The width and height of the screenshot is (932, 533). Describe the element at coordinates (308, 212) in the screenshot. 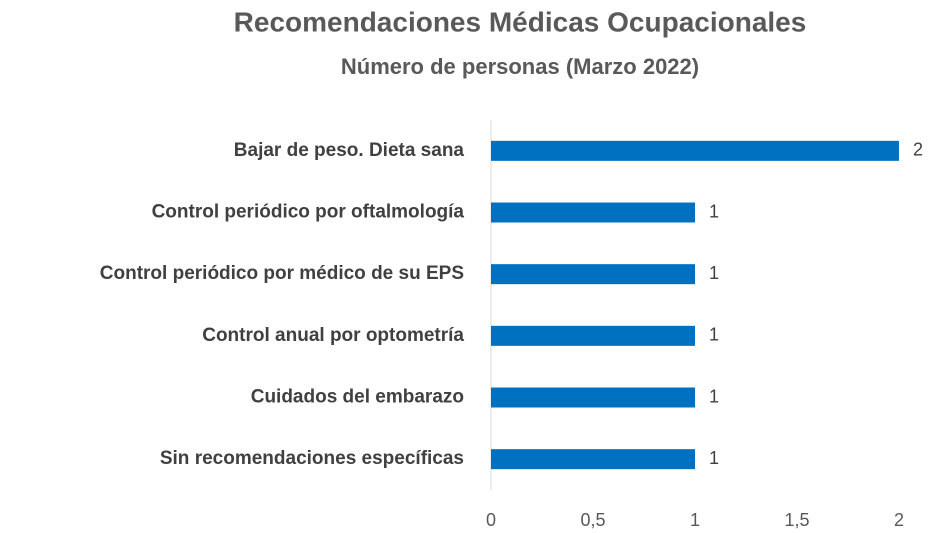

I see `y-tick-label: Control periódico por oftalmología` at that location.